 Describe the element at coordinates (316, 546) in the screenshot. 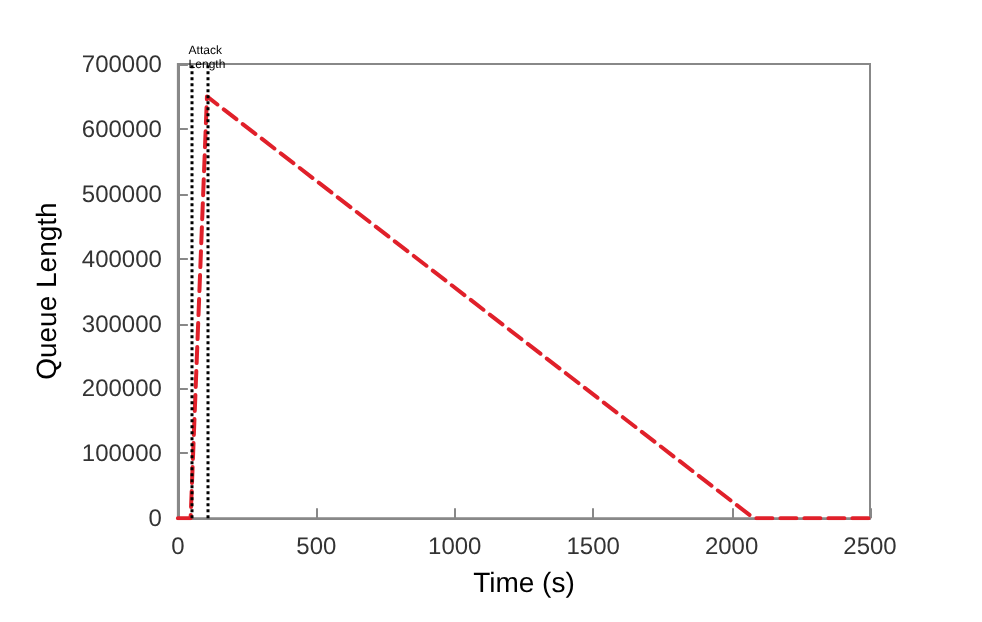

I see `x-tick-label: 500` at that location.